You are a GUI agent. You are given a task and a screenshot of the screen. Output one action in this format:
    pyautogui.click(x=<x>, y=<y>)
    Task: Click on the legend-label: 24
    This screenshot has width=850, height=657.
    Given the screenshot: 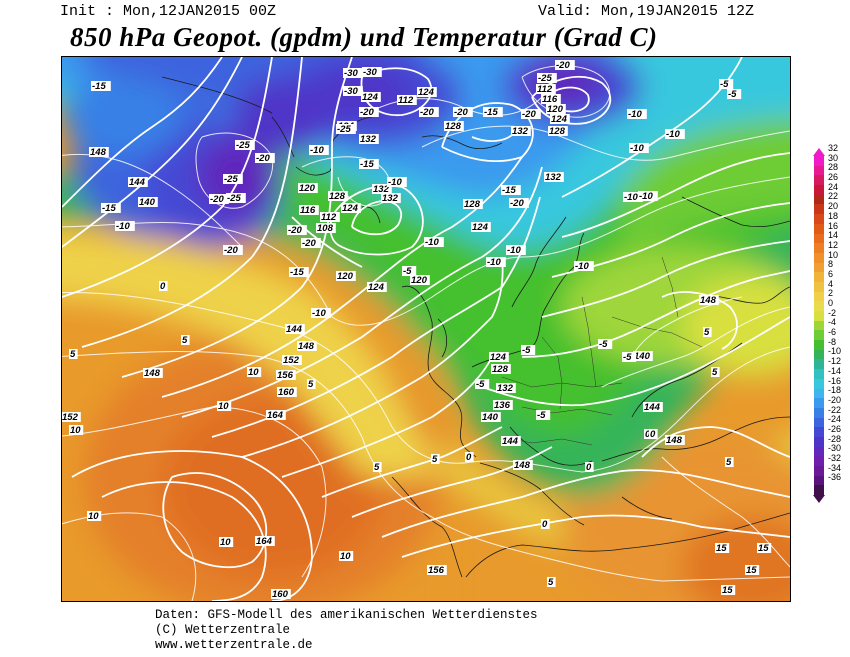 What is the action you would take?
    pyautogui.click(x=833, y=186)
    